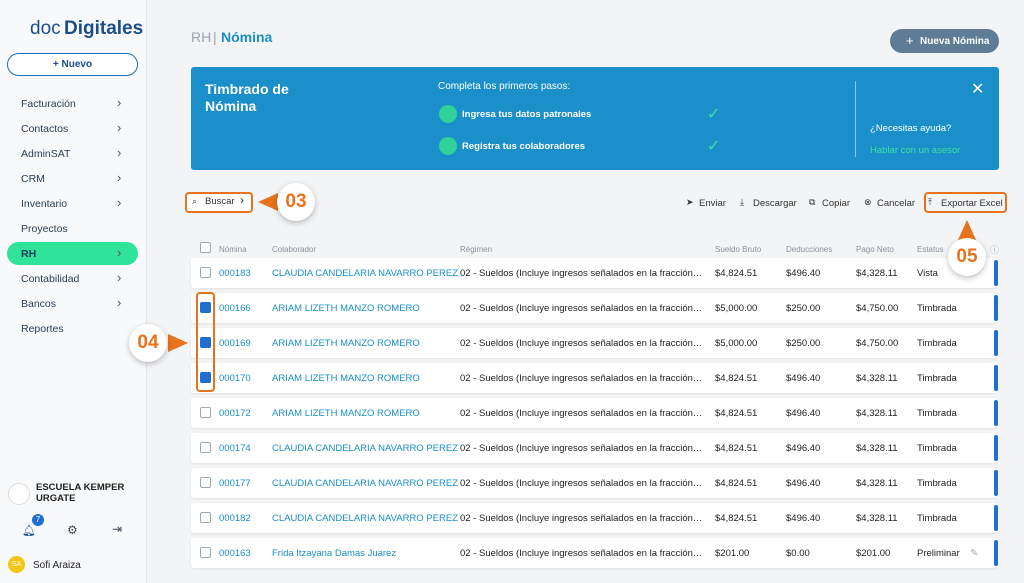  I want to click on nomina: 000166, so click(235, 308).